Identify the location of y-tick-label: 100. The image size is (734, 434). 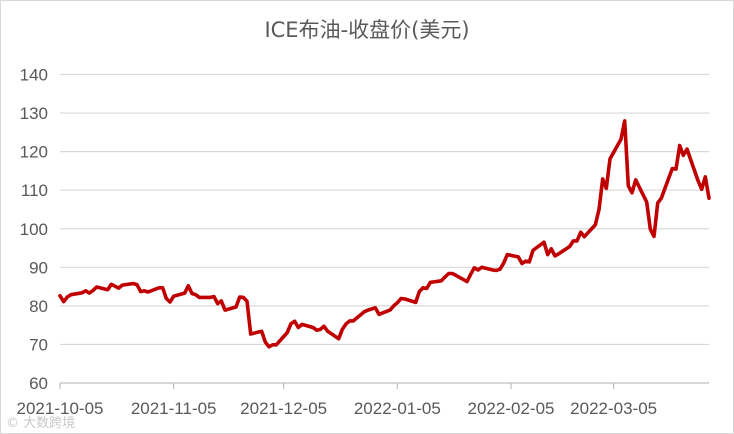
(34, 229).